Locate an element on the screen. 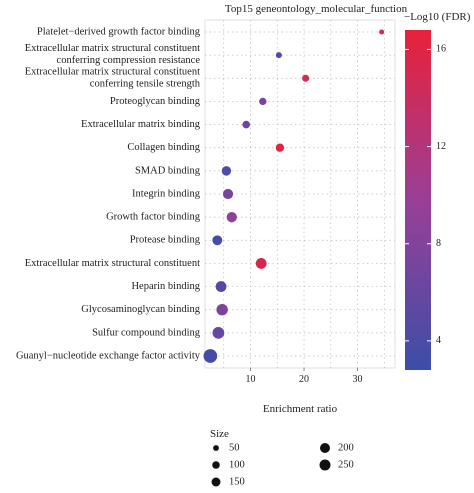 This screenshot has height=493, width=474. y-tick-label: Extracellular matrix binding is located at coordinates (141, 124).